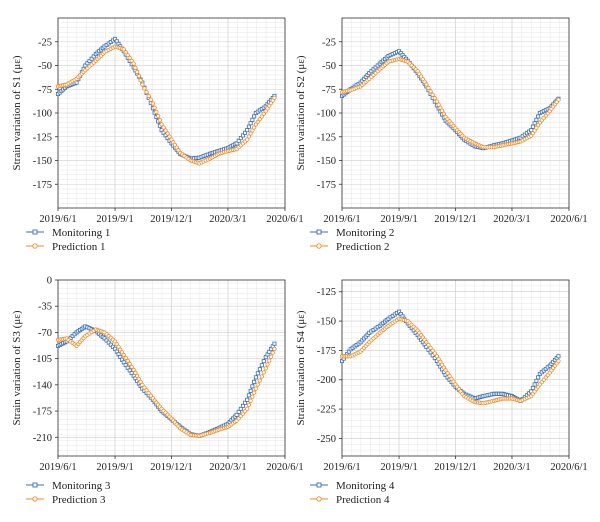 This screenshot has width=600, height=522. I want to click on y-tick-label: -100, so click(42, 114).